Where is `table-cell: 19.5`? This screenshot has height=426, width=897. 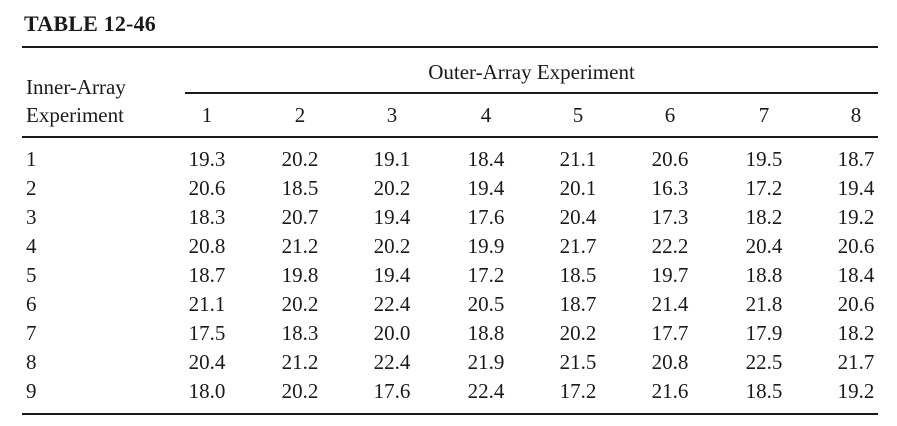 table-cell: 19.5 is located at coordinates (764, 159).